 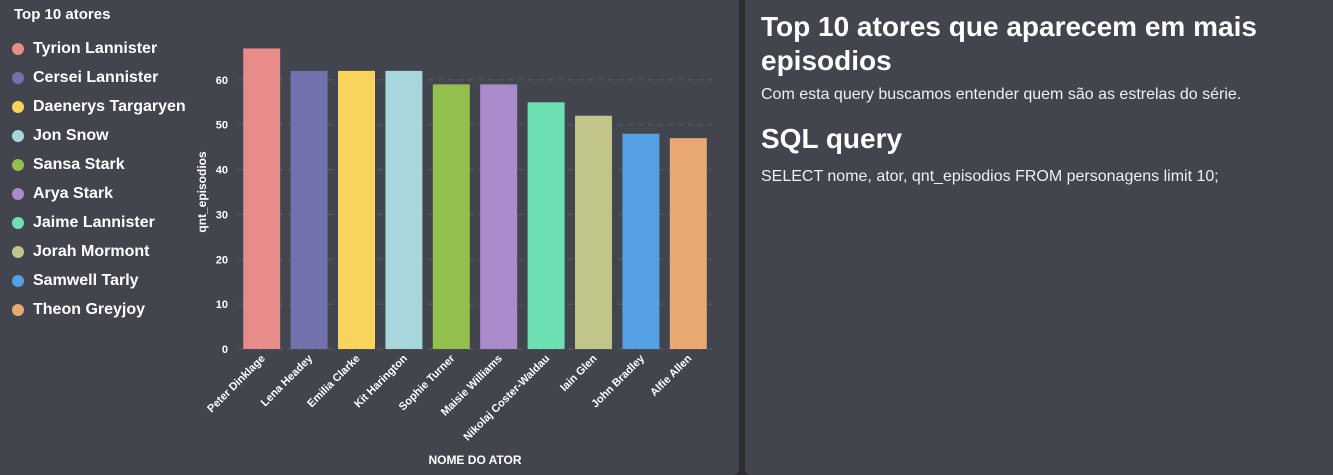 I want to click on y-tick-label: 50, so click(x=222, y=126).